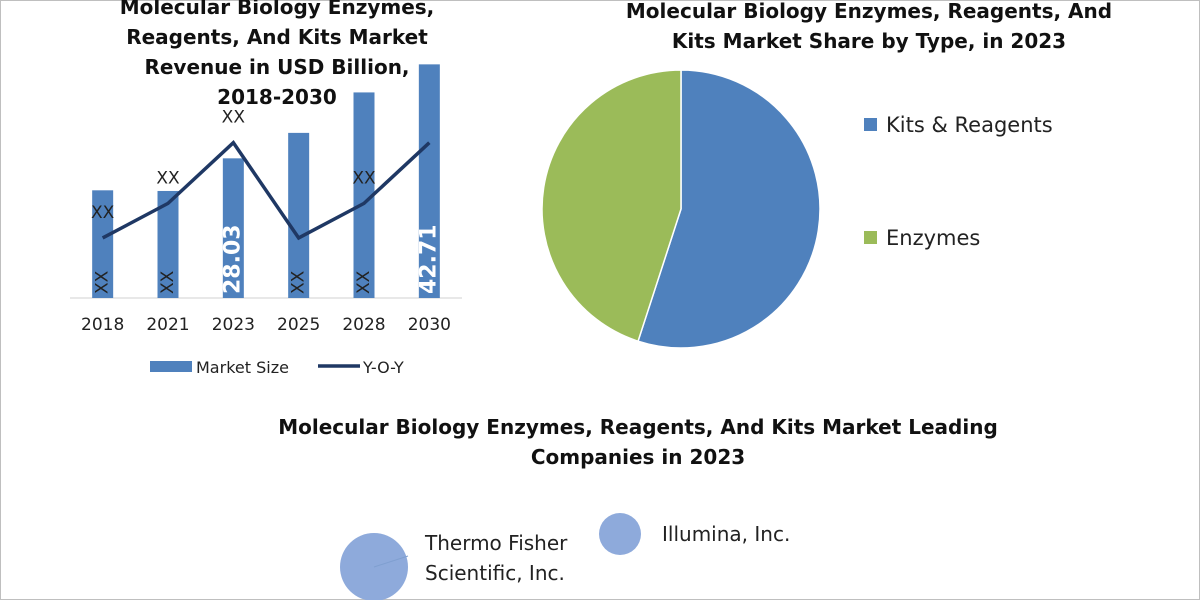 The width and height of the screenshot is (1200, 600). I want to click on x-tick-2023: 2023, so click(233, 325).